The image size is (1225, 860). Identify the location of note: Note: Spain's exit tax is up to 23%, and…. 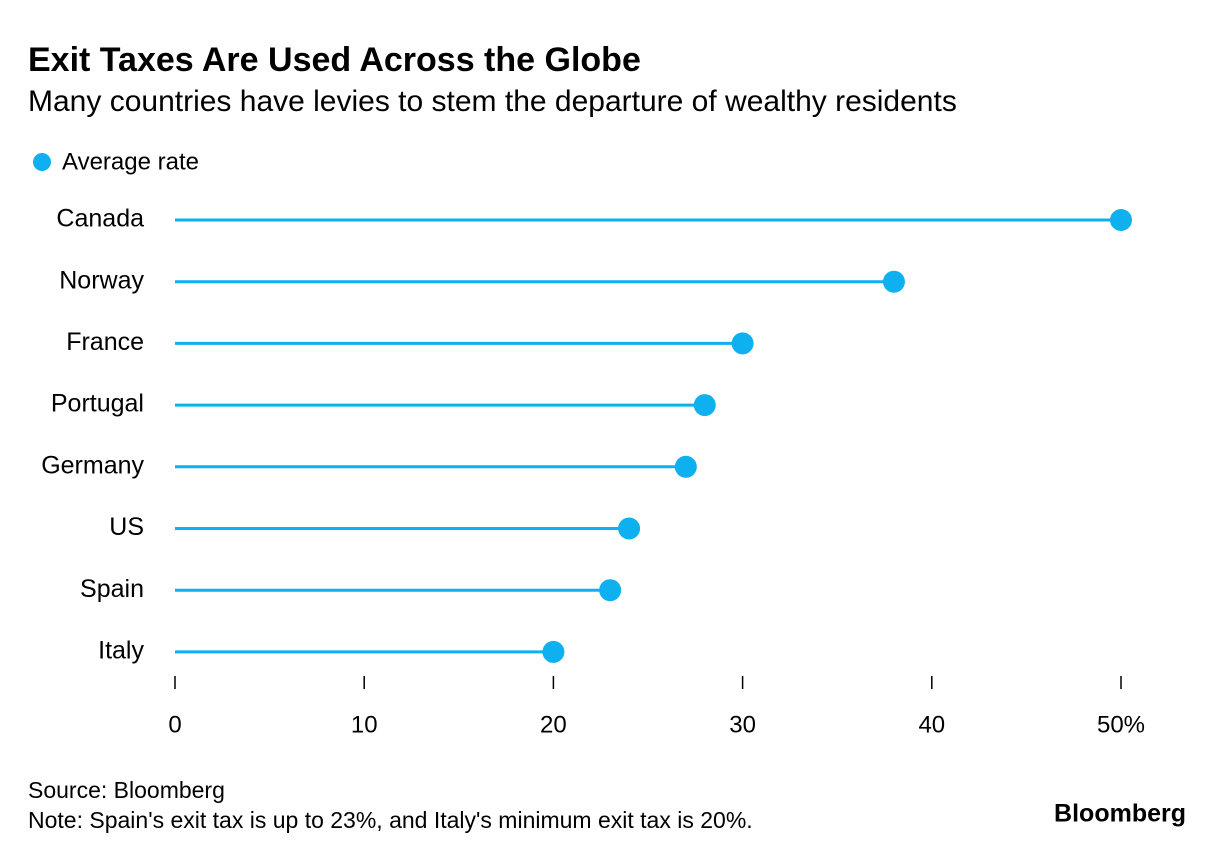
(390, 820).